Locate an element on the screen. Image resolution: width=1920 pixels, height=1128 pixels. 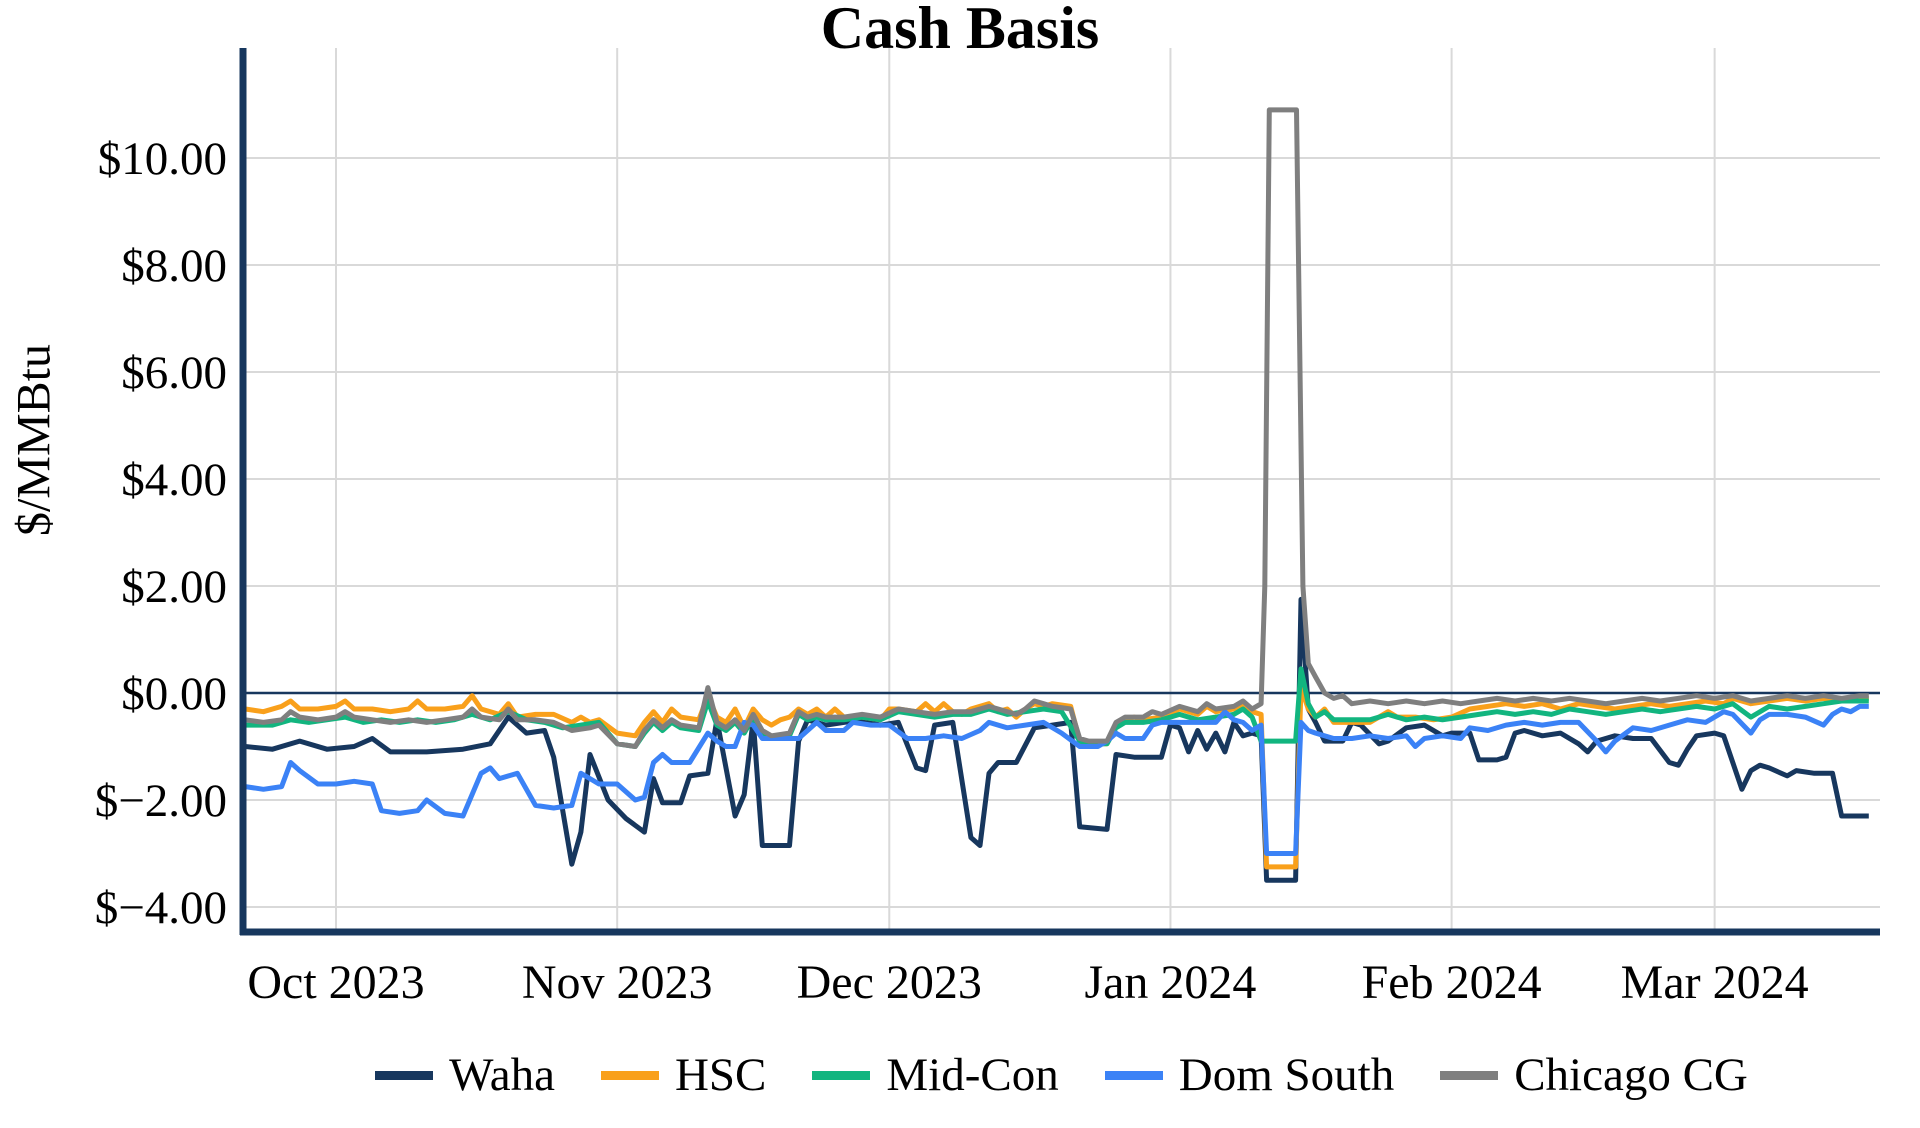
legend-item-waha: Waha is located at coordinates (465, 1074).